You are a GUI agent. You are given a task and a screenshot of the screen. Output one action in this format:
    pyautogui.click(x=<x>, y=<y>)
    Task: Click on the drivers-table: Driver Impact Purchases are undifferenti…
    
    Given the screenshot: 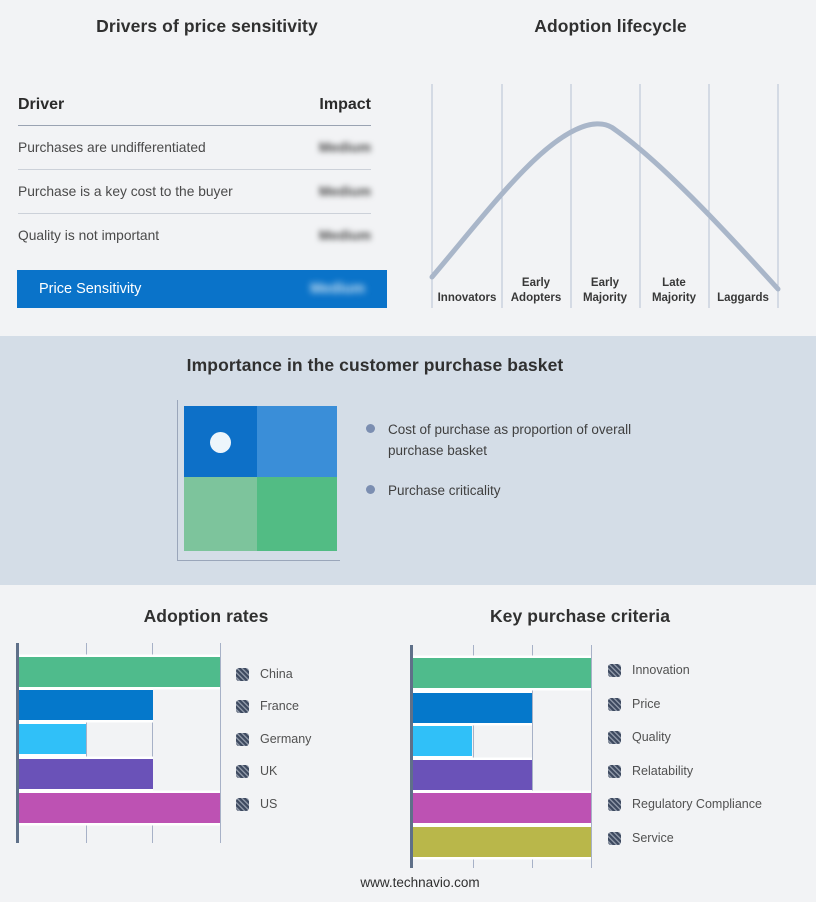 What is the action you would take?
    pyautogui.click(x=194, y=176)
    